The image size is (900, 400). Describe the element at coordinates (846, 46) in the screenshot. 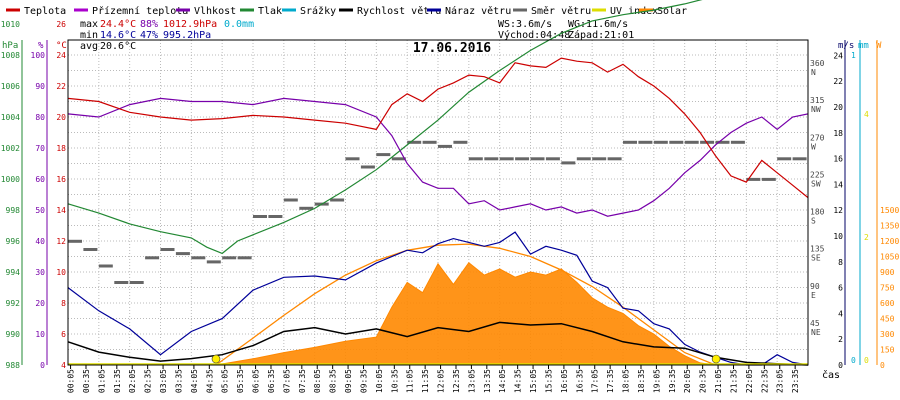

I see `axis-unit-ms: m/s` at that location.